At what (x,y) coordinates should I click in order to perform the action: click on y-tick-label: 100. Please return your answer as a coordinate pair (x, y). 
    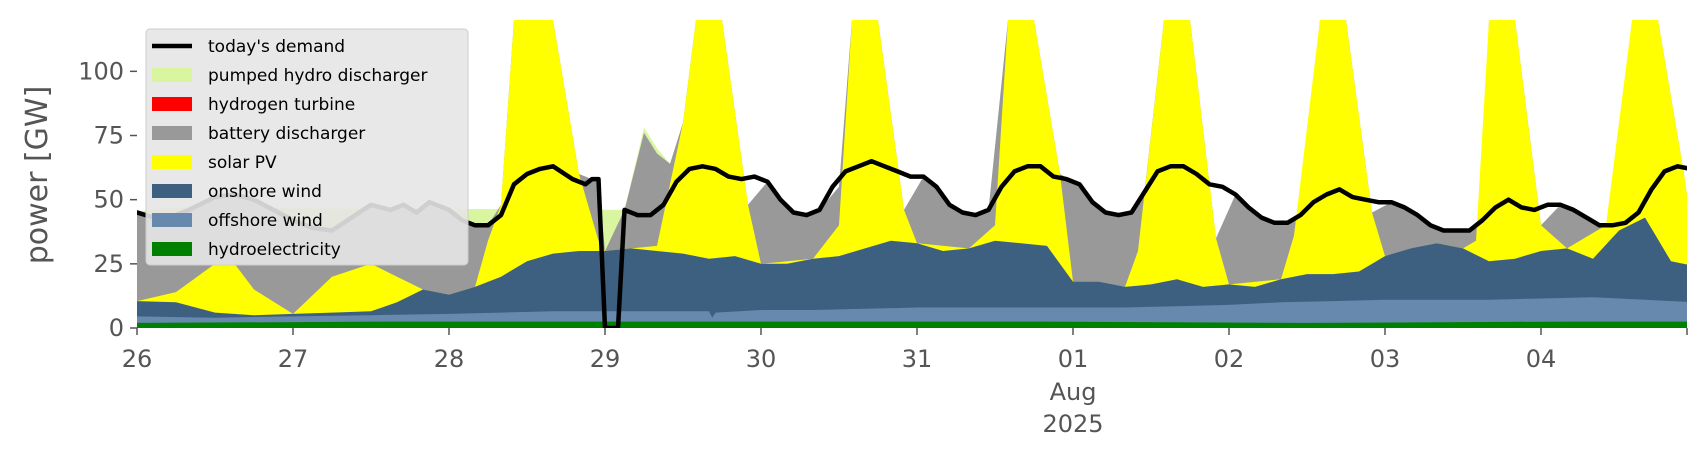
    Looking at the image, I should click on (101, 71).